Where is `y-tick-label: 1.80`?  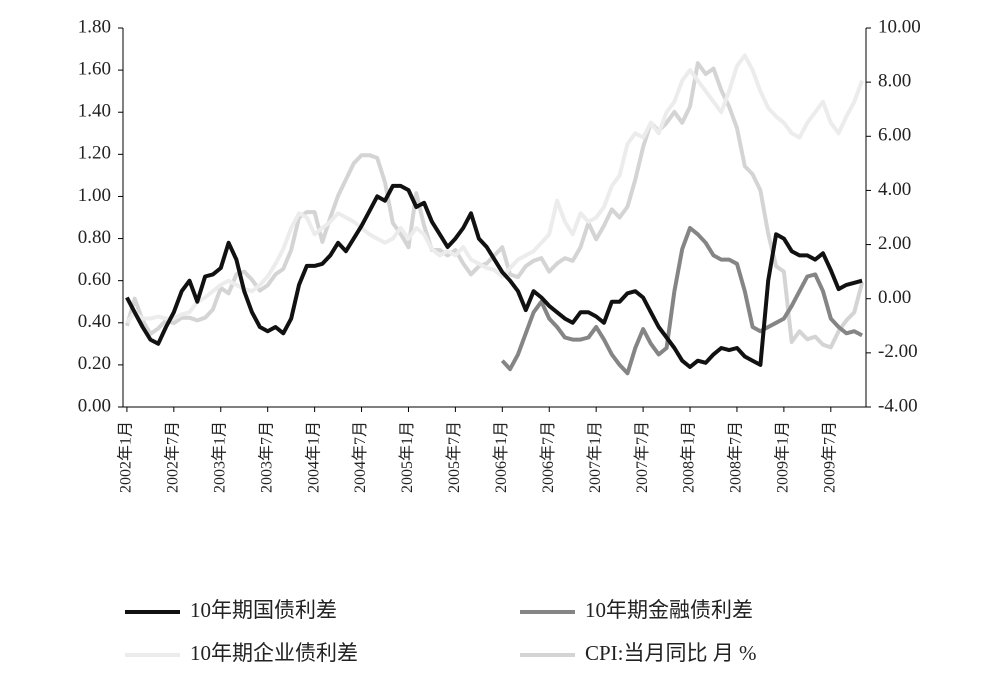 y-tick-label: 1.80 is located at coordinates (94, 26).